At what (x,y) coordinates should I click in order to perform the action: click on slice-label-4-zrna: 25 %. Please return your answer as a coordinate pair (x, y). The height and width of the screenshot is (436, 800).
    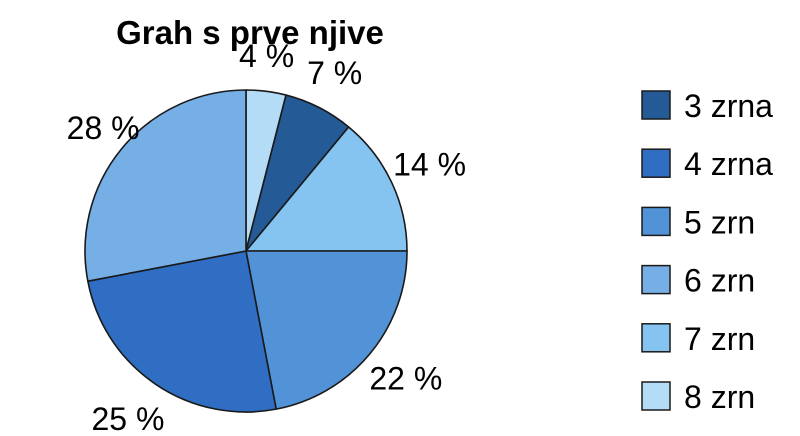
    Looking at the image, I should click on (128, 418).